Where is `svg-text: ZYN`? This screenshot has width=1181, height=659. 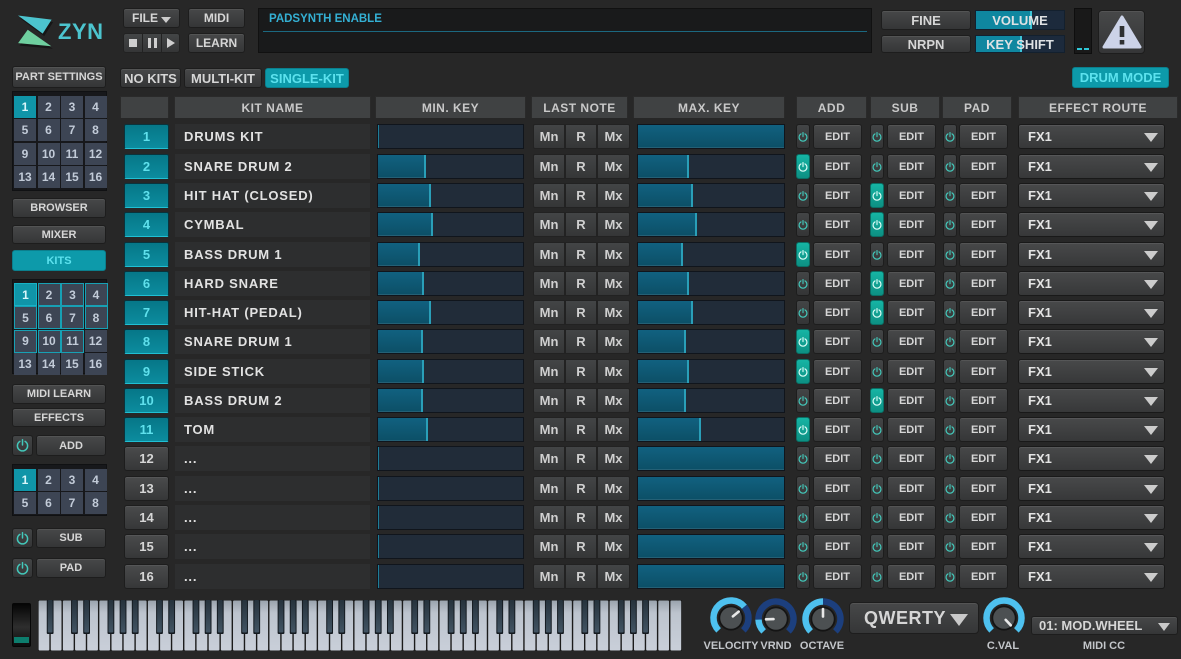
svg-text: ZYN is located at coordinates (81, 31).